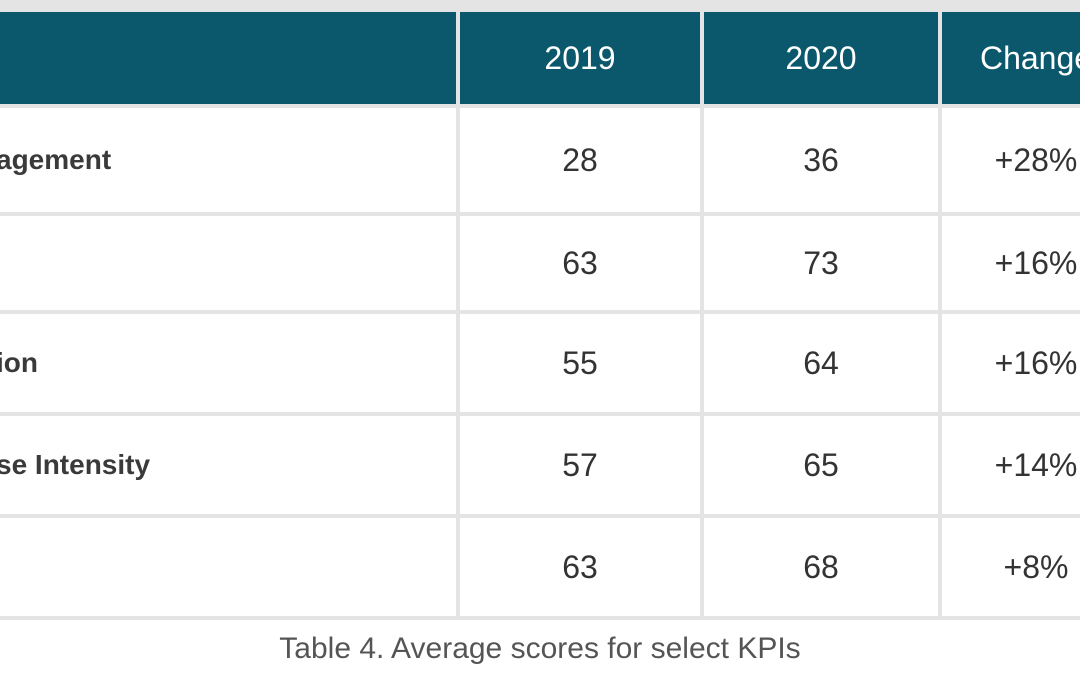  I want to click on row-label: se Intensity, so click(228, 465).